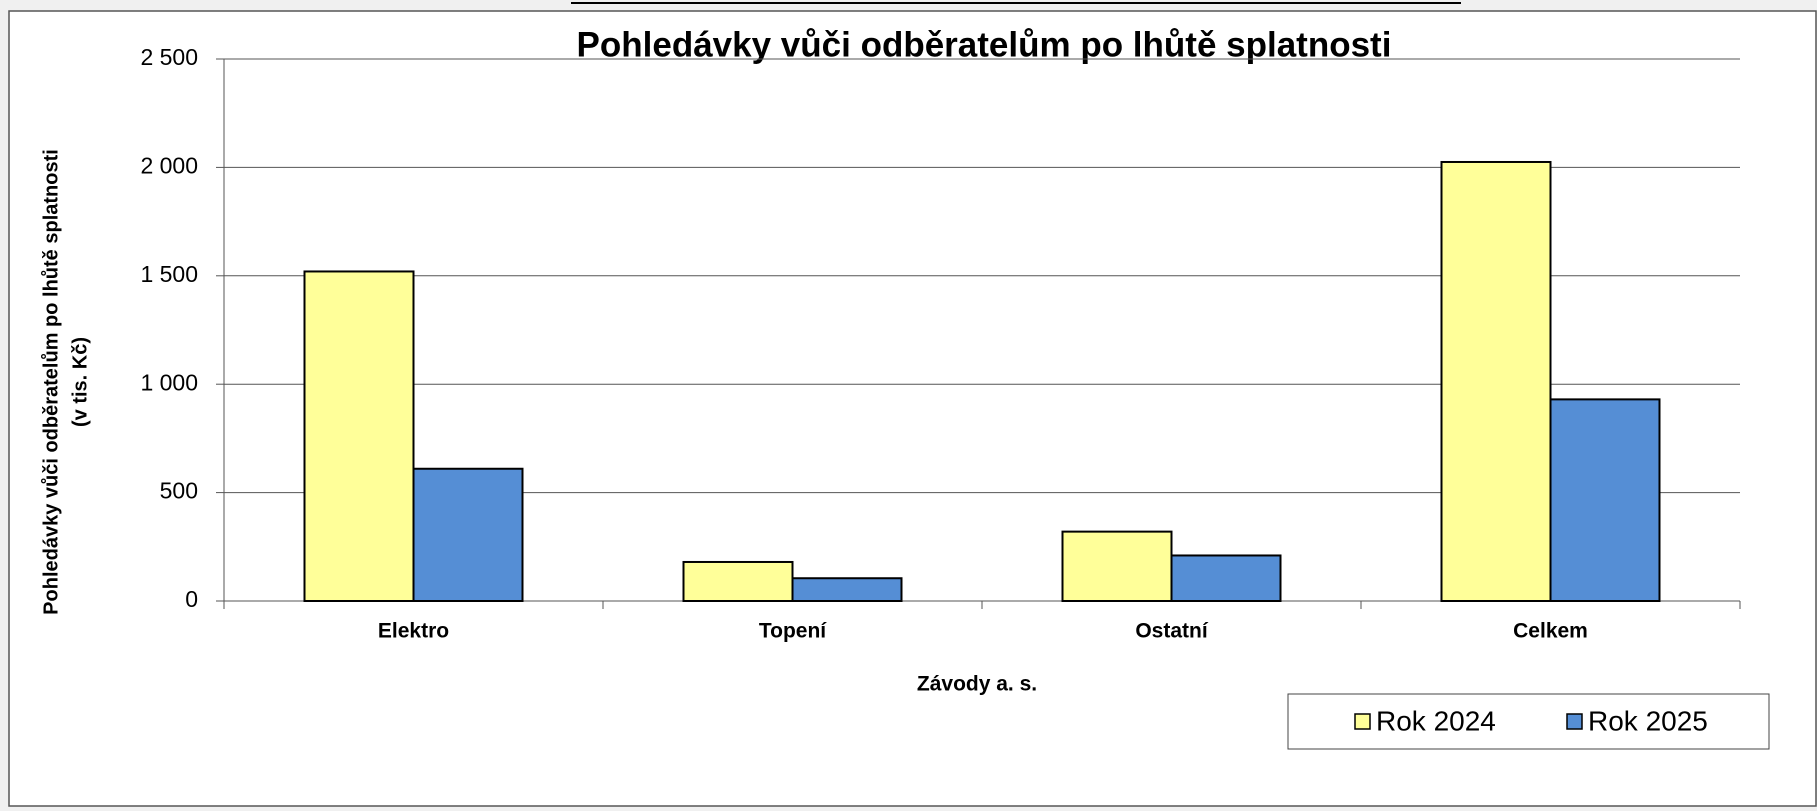 This screenshot has width=1817, height=811. Describe the element at coordinates (191, 599) in the screenshot. I see `y-tick-label: 0` at that location.